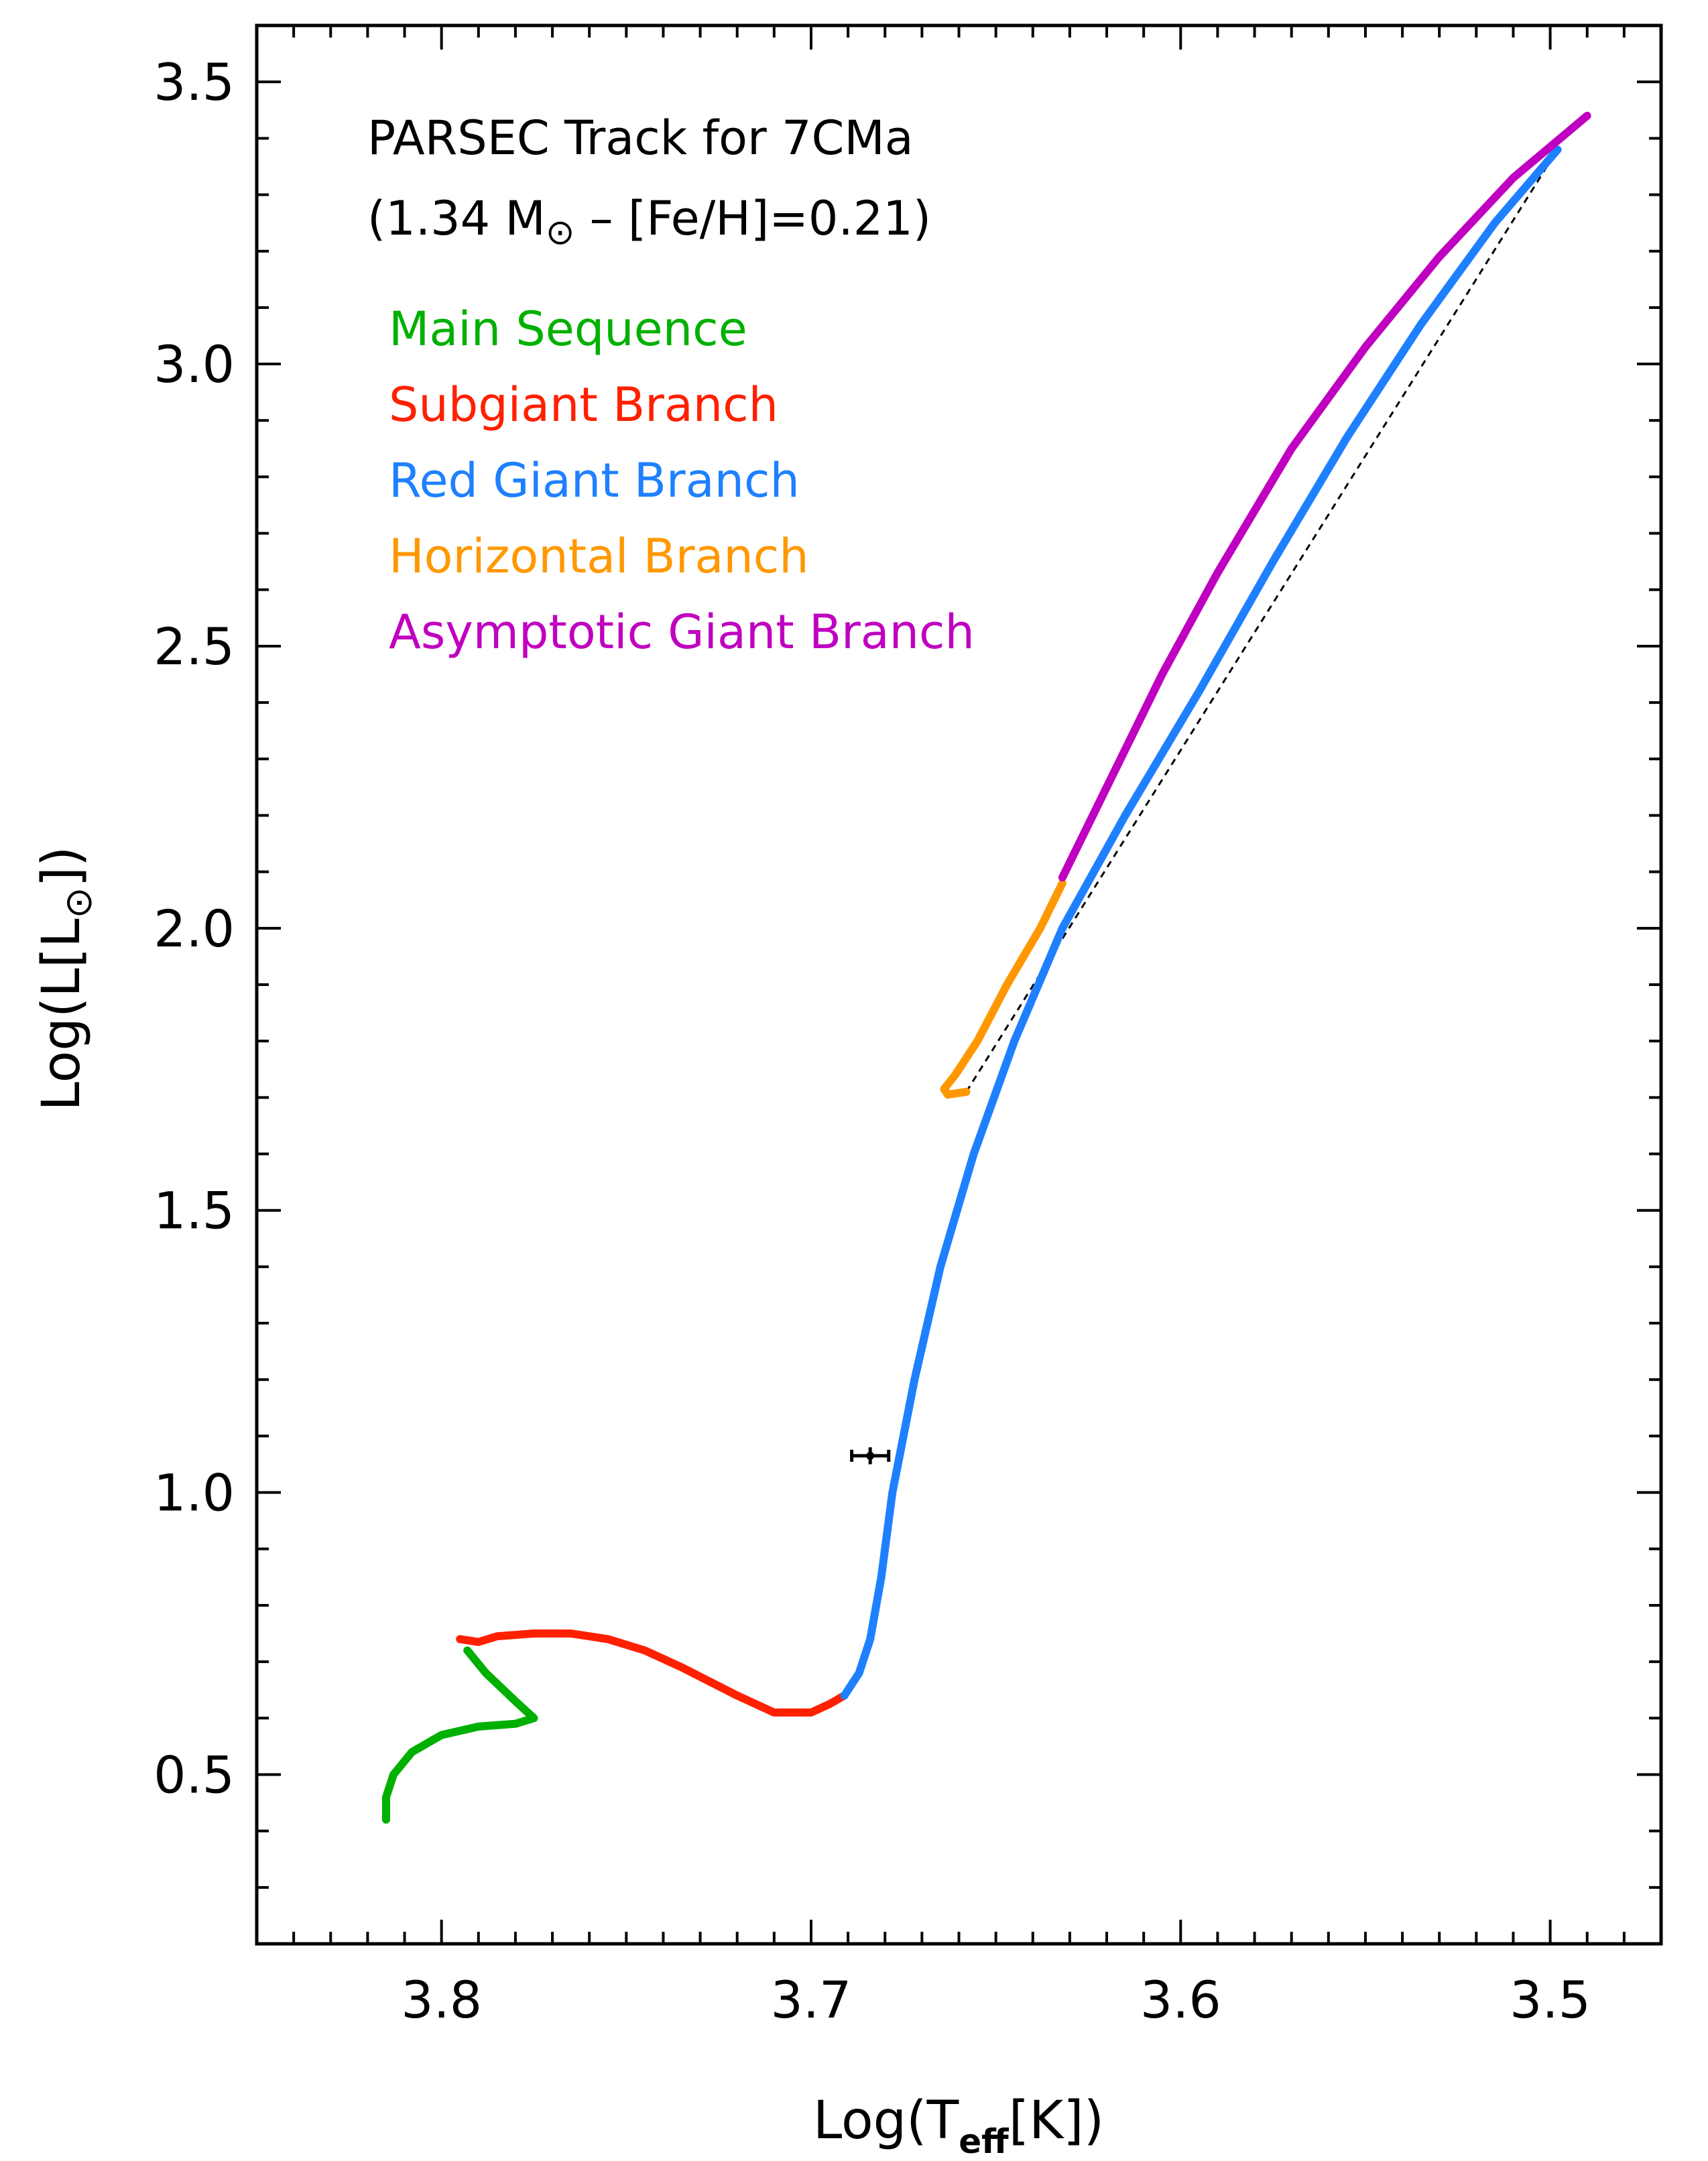  I want to click on y-axis-title: Log(L[L⊙]), so click(66, 979).